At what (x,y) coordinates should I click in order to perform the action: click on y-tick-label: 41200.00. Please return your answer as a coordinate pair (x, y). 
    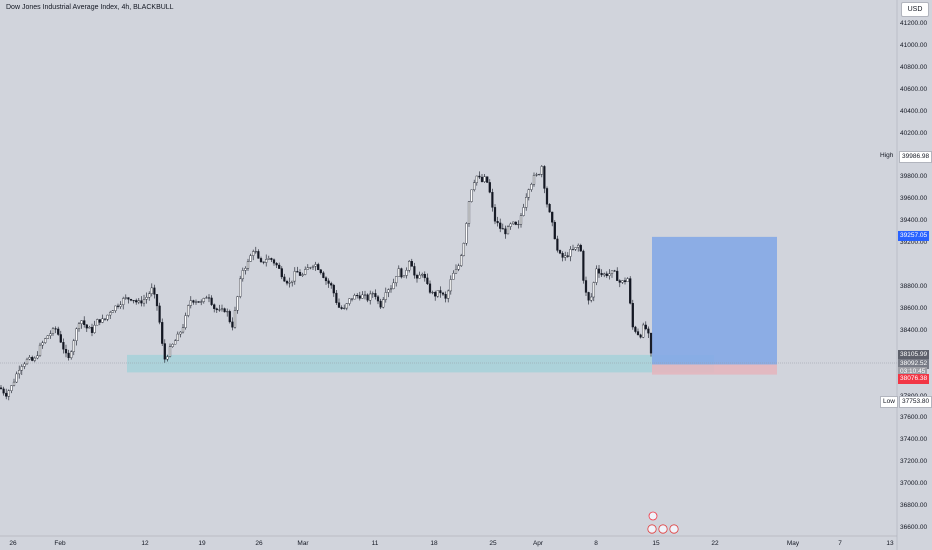
    Looking at the image, I should click on (914, 23).